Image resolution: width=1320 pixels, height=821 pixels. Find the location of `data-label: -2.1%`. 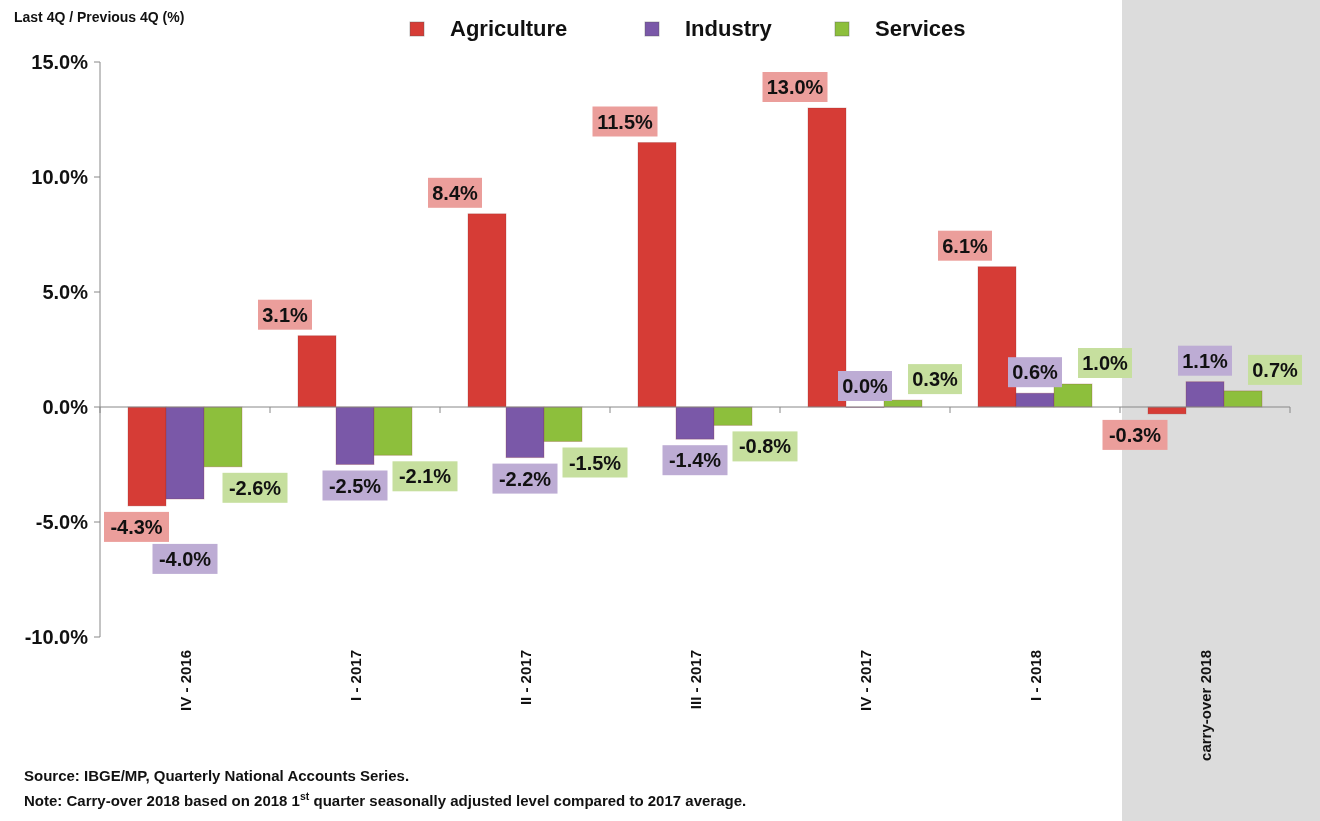

data-label: -2.1% is located at coordinates (425, 476).